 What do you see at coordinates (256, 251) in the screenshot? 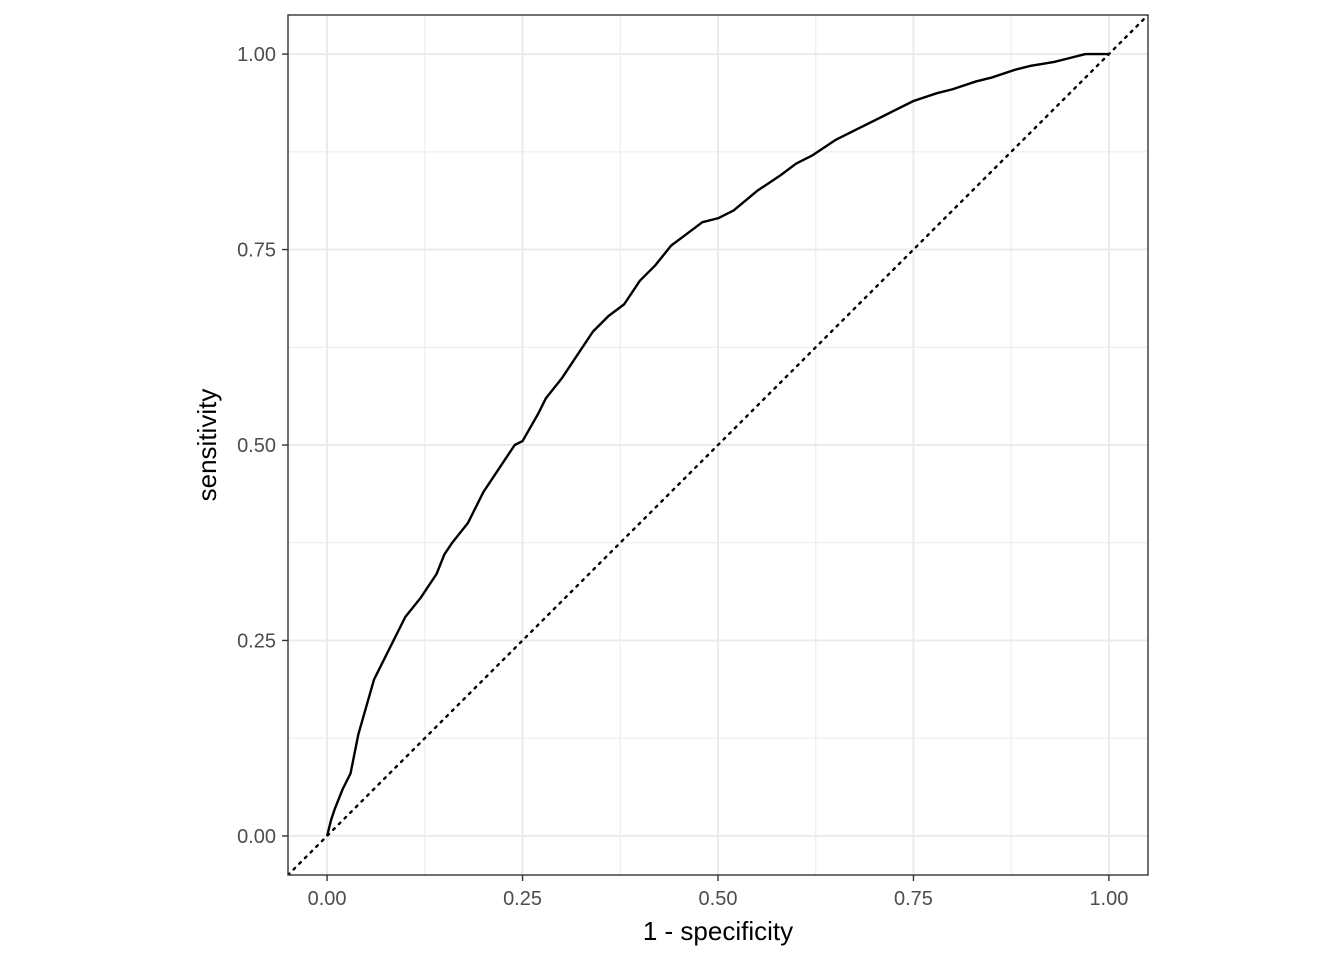
I see `y-tick-label: 0.75` at bounding box center [256, 251].